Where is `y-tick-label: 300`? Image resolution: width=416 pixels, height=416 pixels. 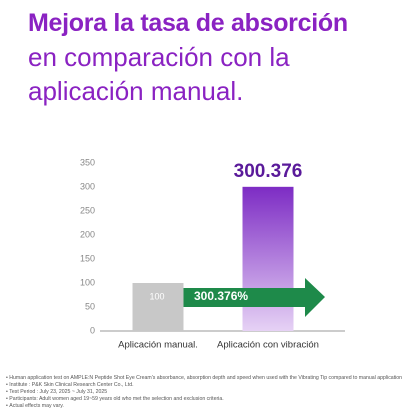
y-tick-label: 300 is located at coordinates (87, 186).